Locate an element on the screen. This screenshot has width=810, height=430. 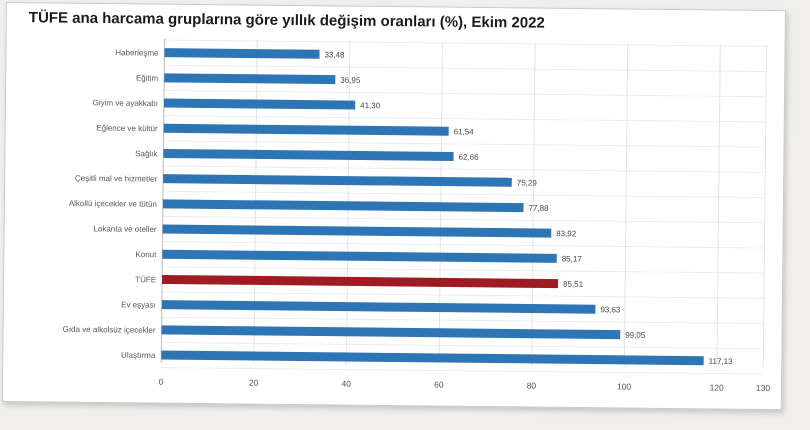
value-label: 41,30 is located at coordinates (370, 105).